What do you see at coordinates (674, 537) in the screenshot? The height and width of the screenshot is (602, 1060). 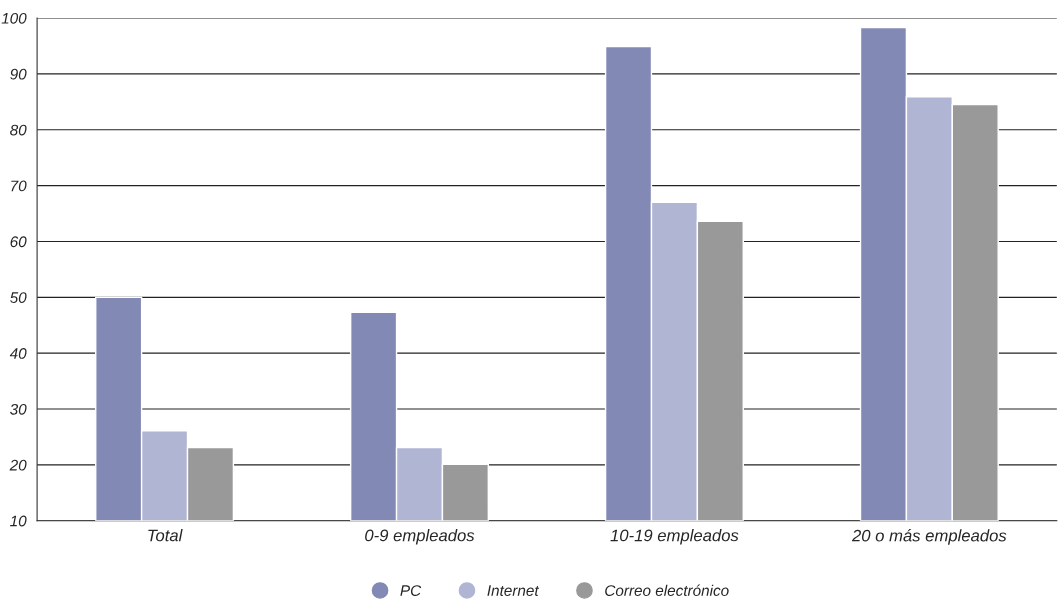 I see `x-tick-label: 10-19 empleados` at bounding box center [674, 537].